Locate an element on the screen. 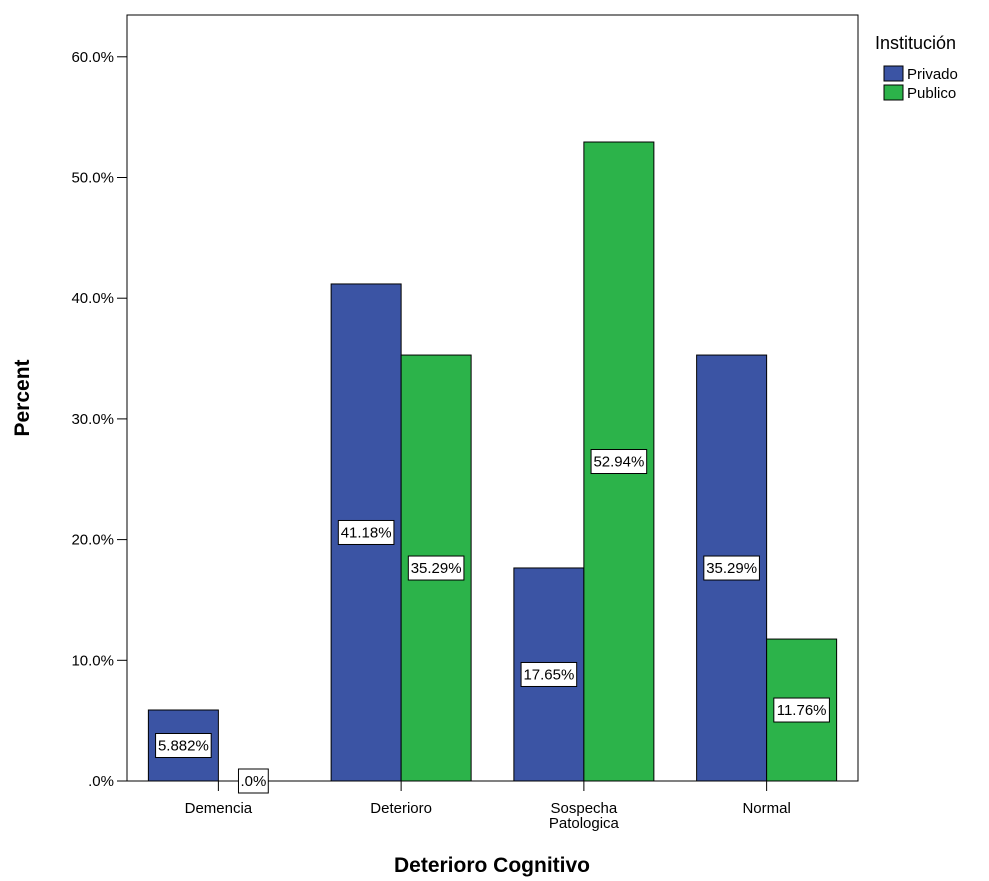 This screenshot has width=989, height=881. y-tick-label: 50.0% is located at coordinates (92, 178).